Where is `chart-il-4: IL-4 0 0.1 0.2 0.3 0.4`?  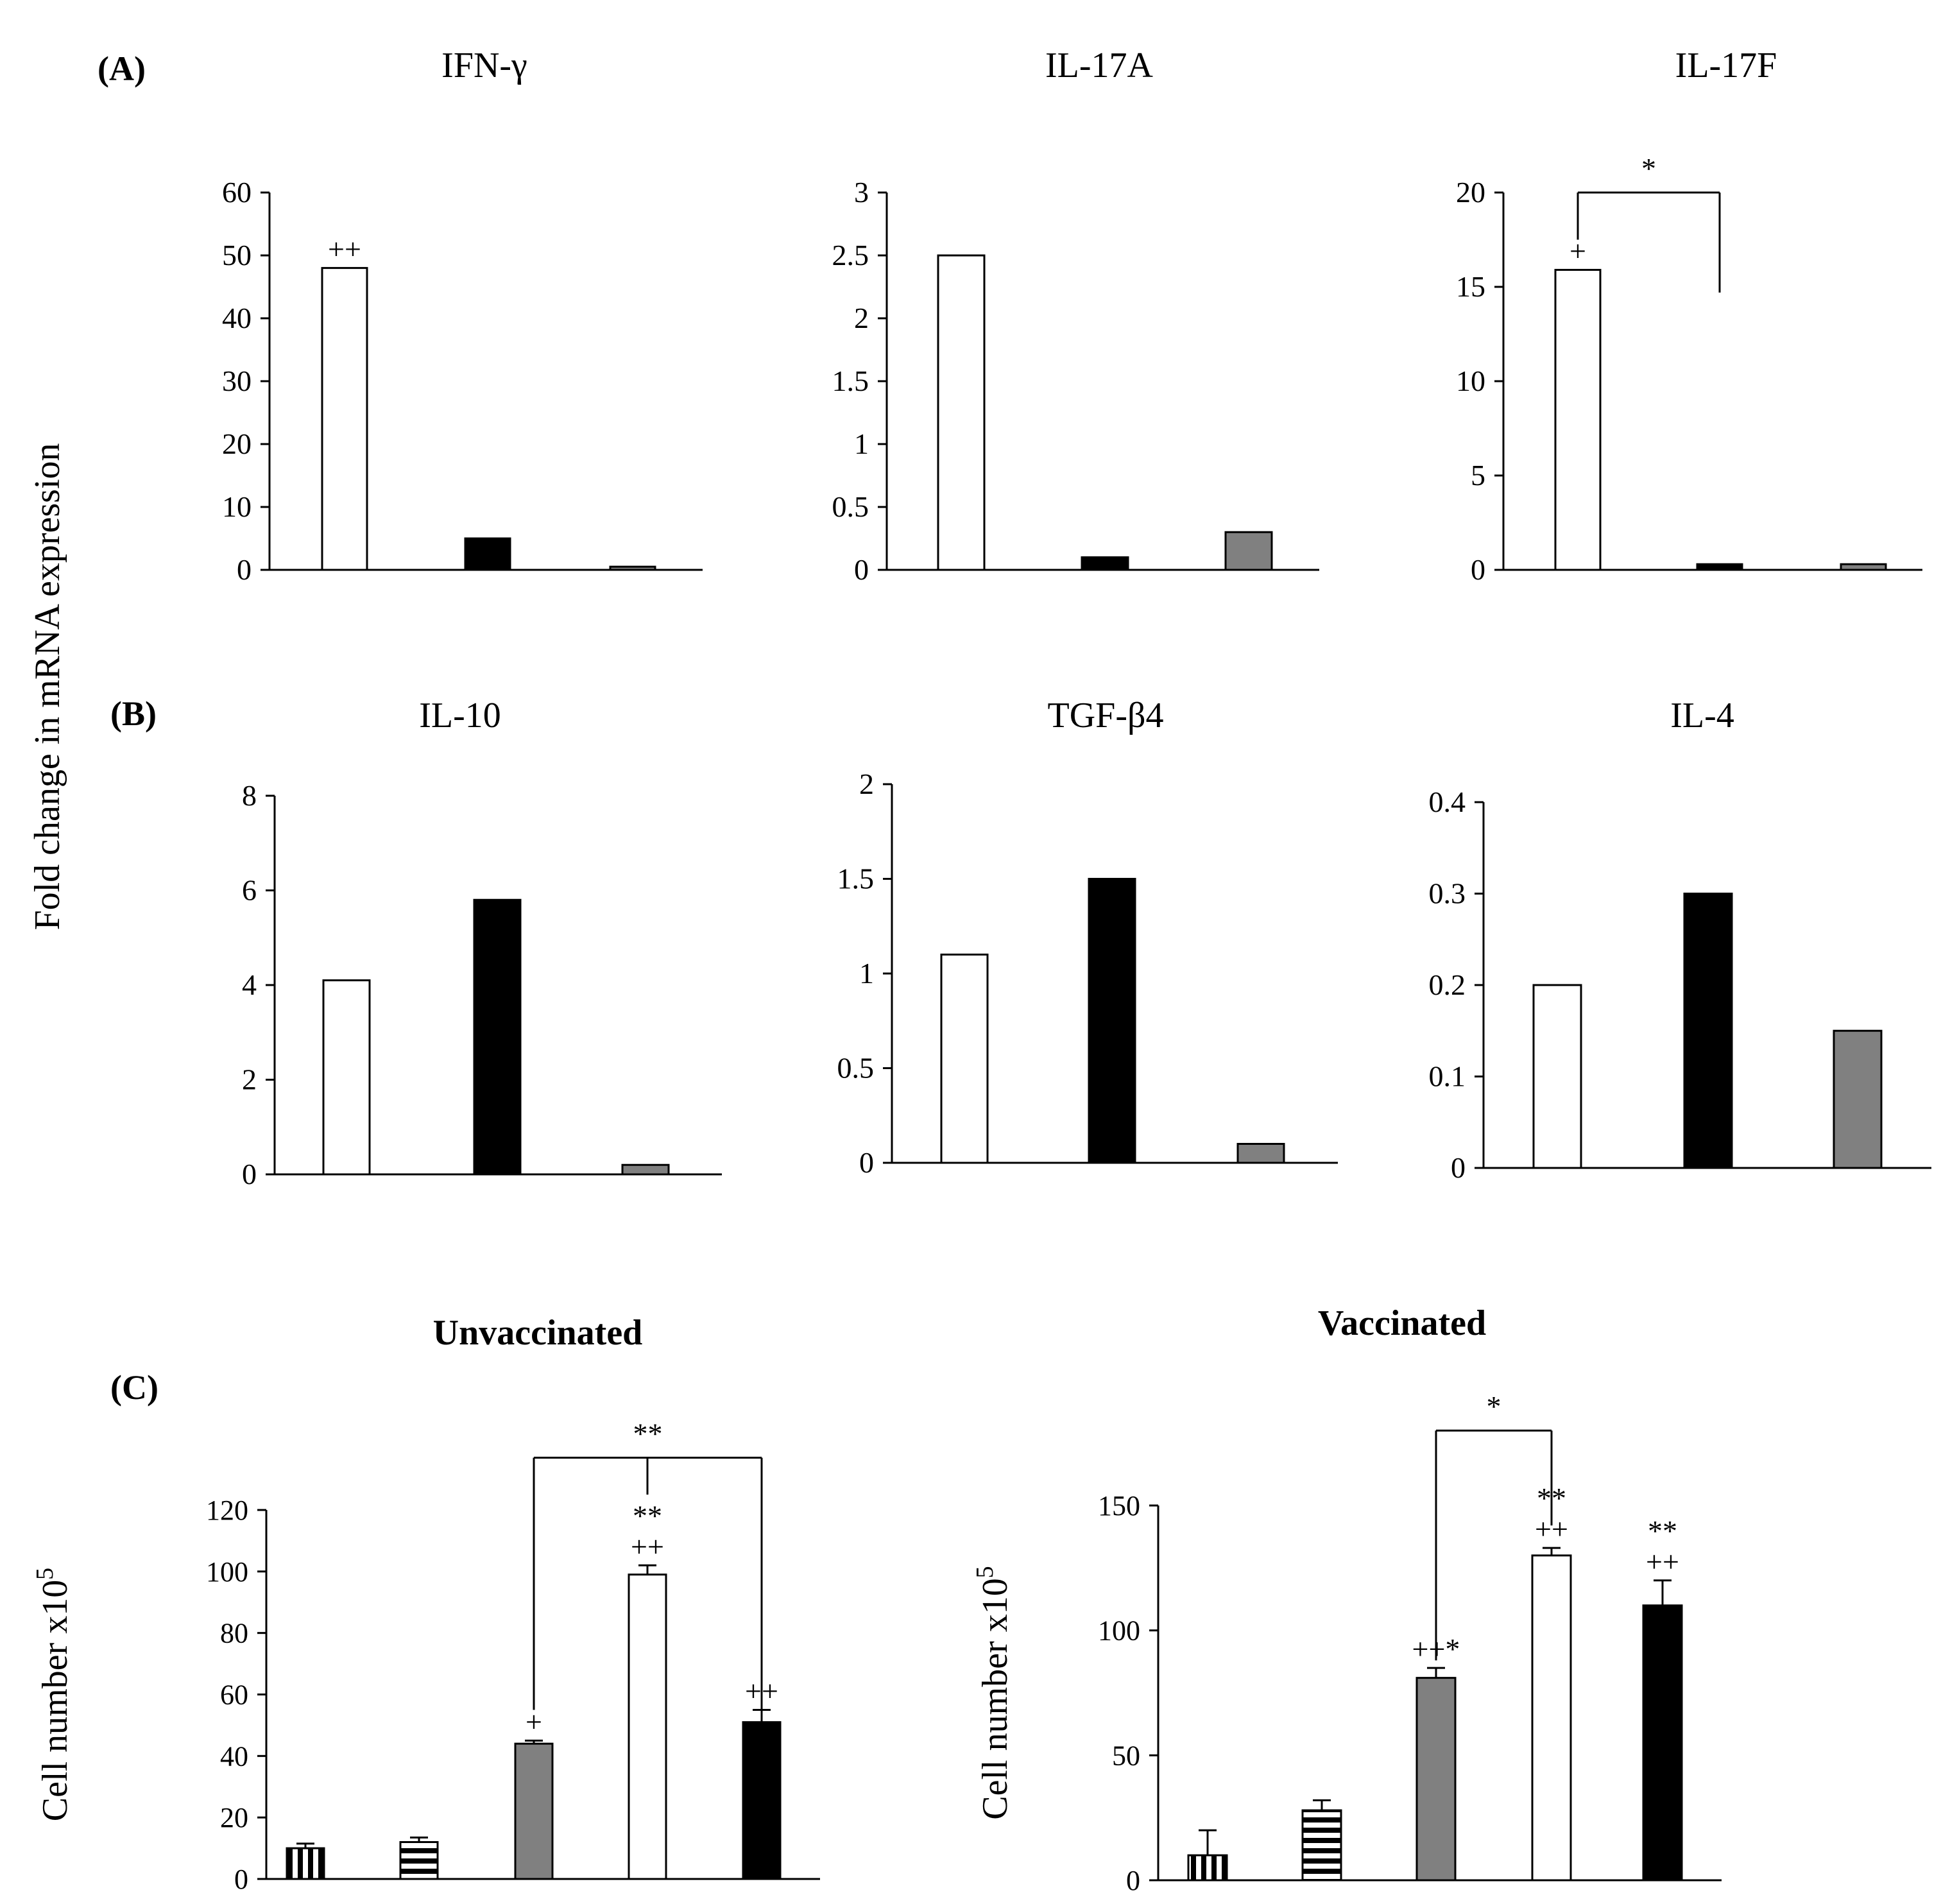
chart-il-4: IL-4 0 0.1 0.2 0.3 0.4 is located at coordinates (1680, 940).